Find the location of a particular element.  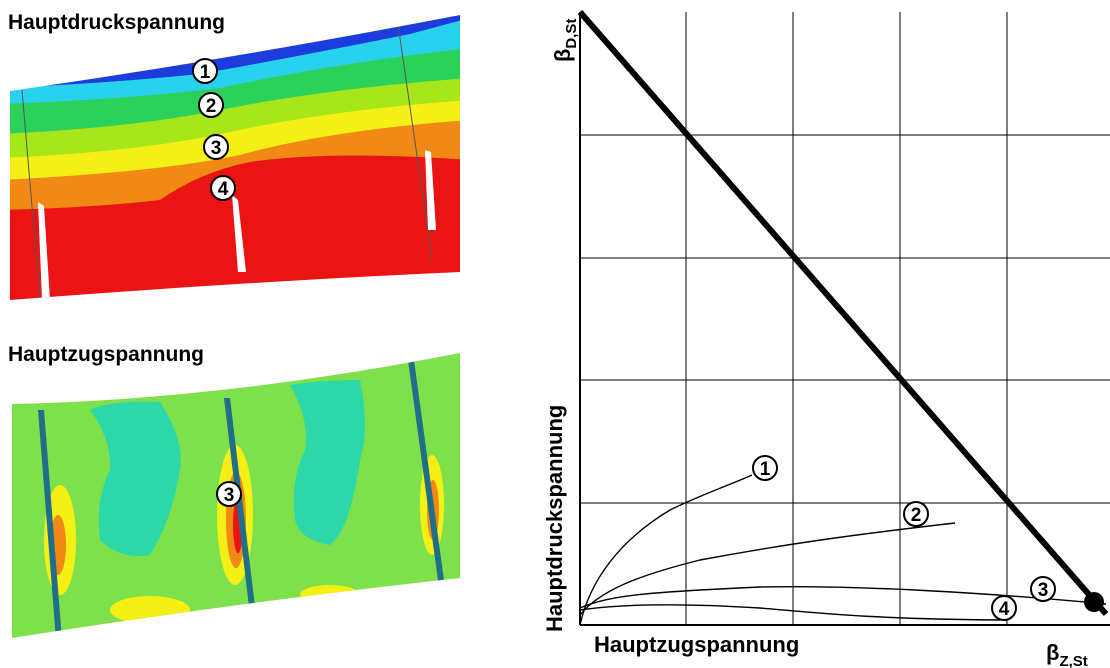

compression-marker-1-label: 1 is located at coordinates (205, 72).